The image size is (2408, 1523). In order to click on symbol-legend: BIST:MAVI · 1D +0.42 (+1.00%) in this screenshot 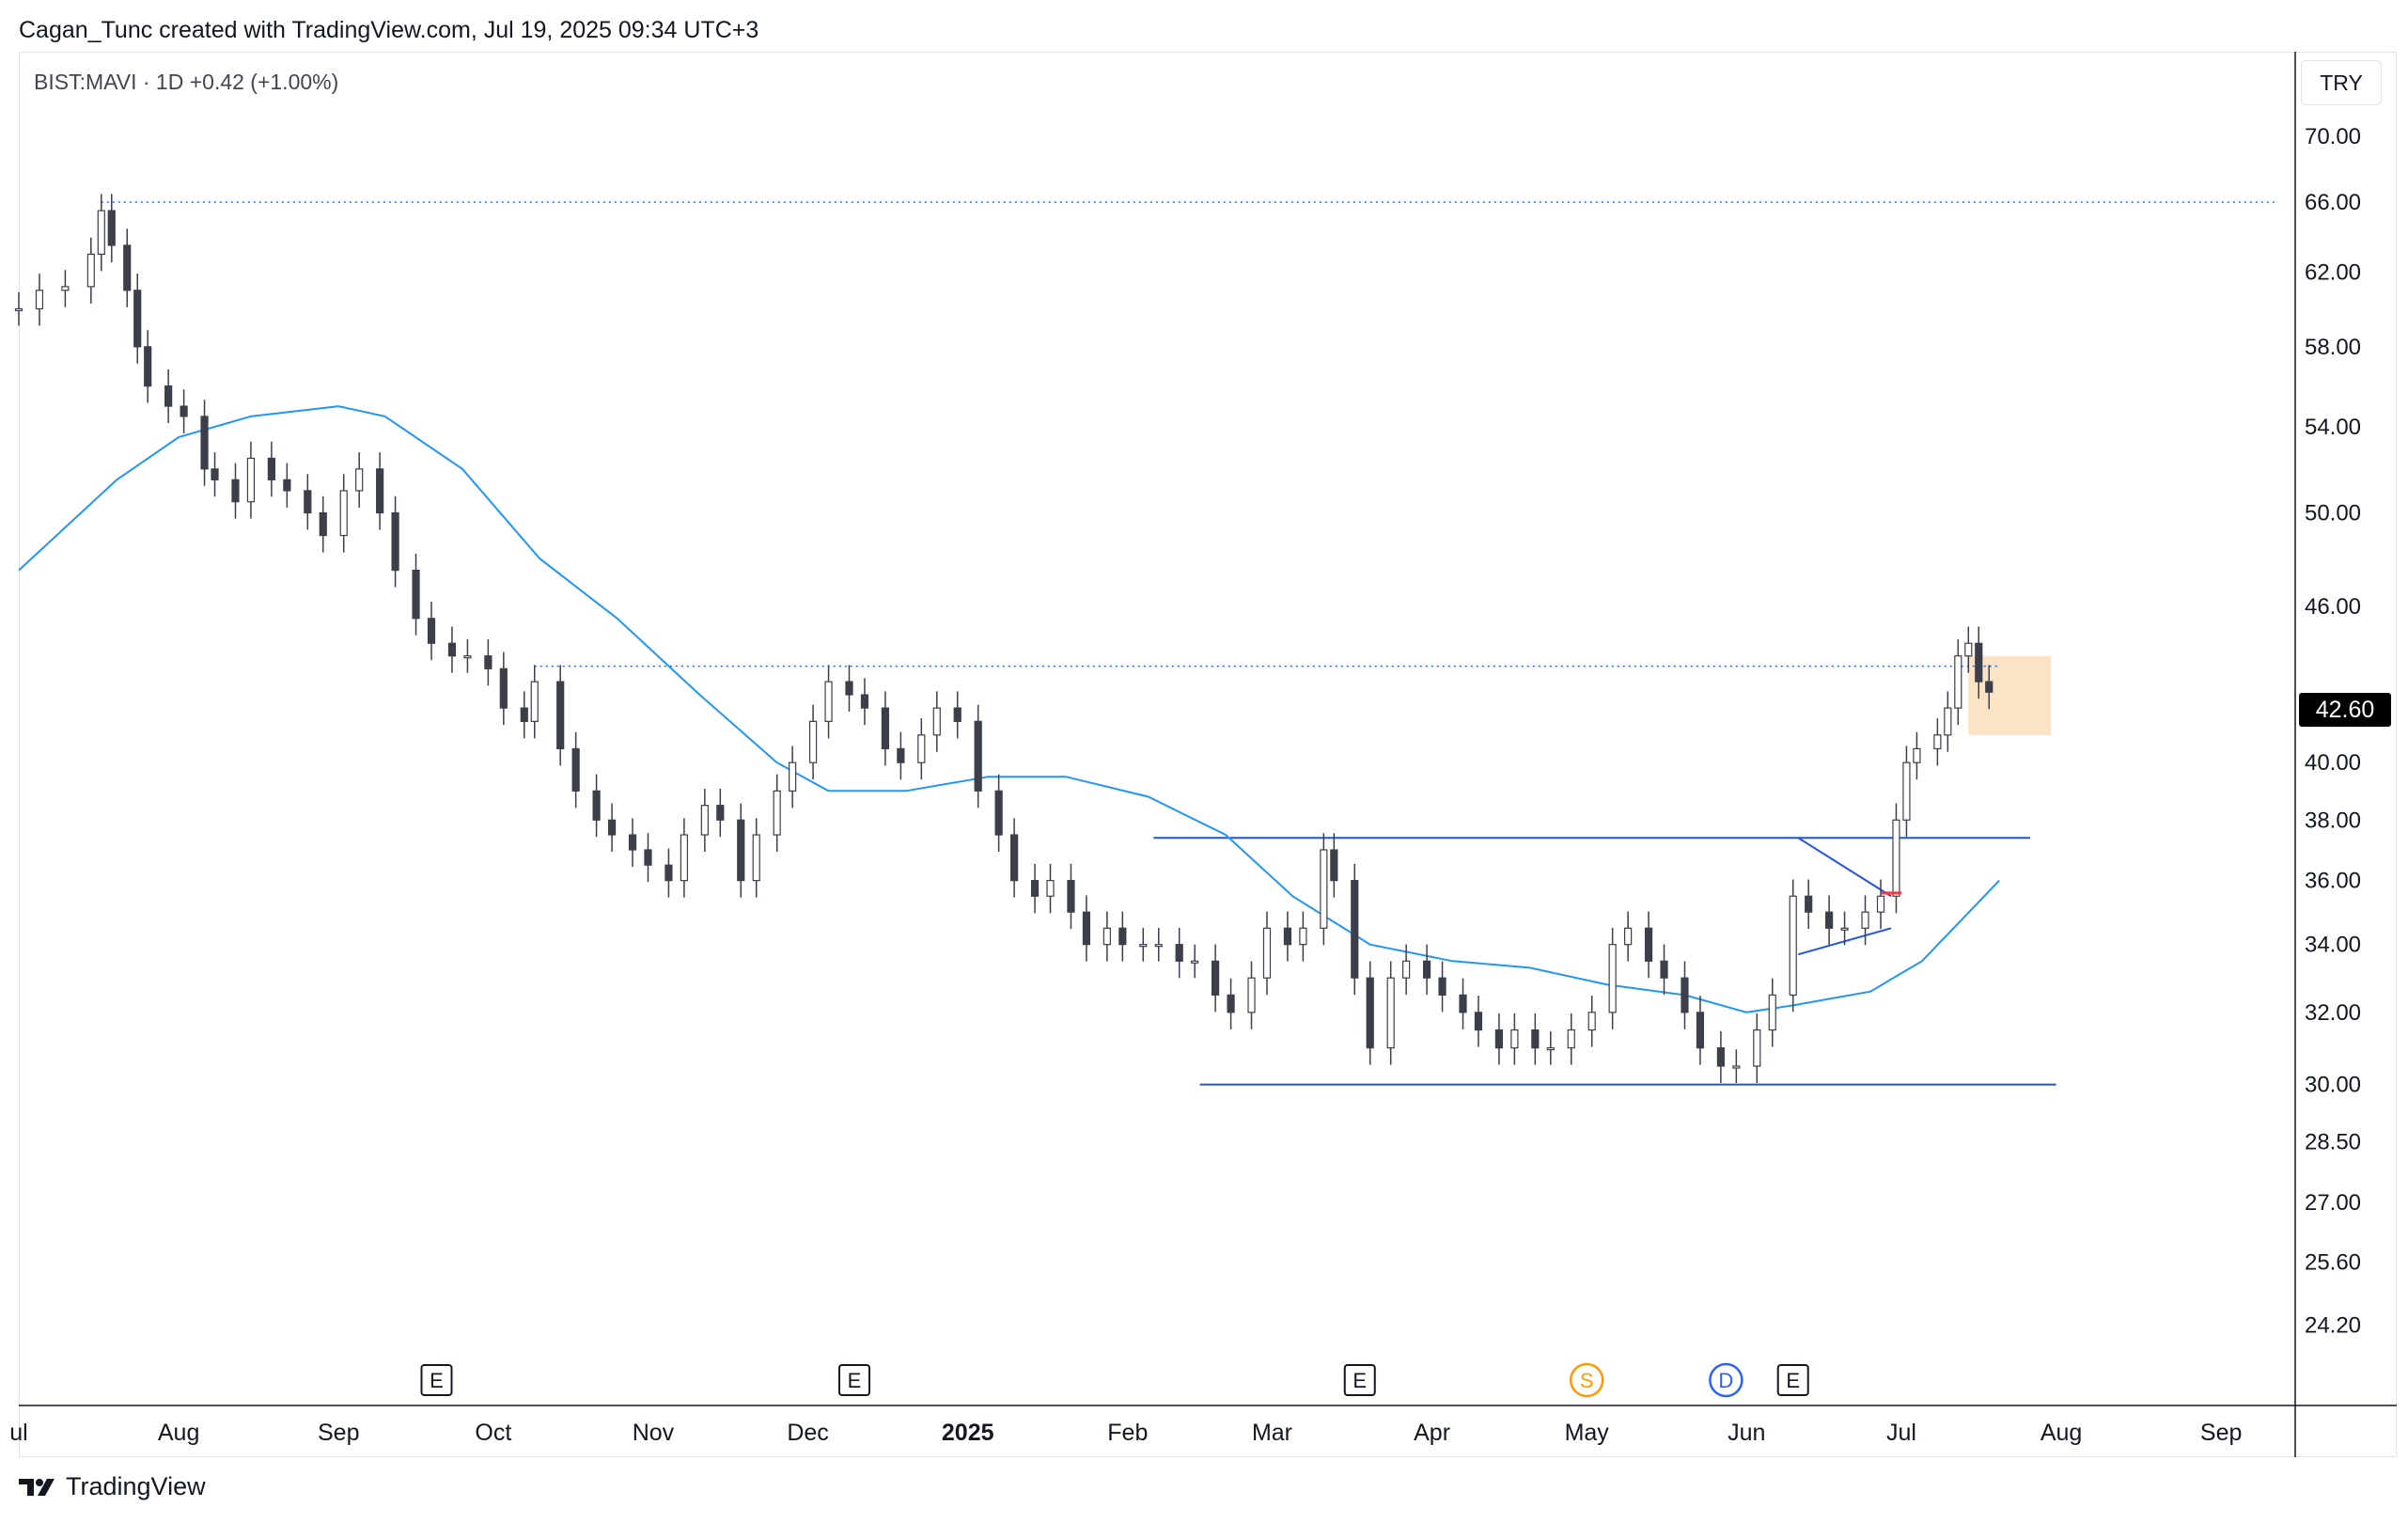, I will do `click(186, 82)`.